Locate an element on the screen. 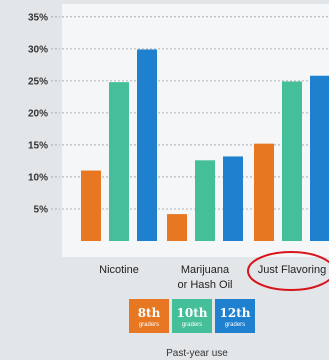 The height and width of the screenshot is (360, 329). y-tick-label: 10% is located at coordinates (38, 177).